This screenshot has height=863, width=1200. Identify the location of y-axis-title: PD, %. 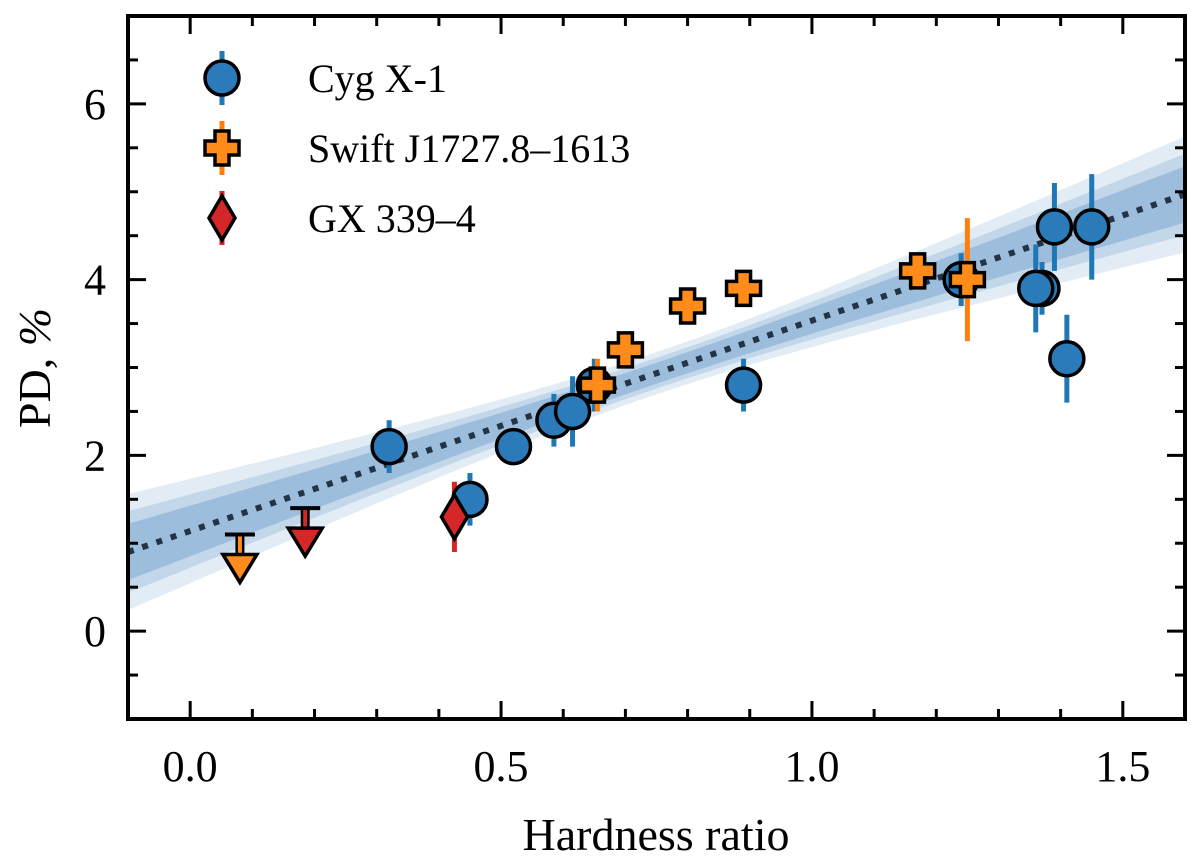
(34, 368).